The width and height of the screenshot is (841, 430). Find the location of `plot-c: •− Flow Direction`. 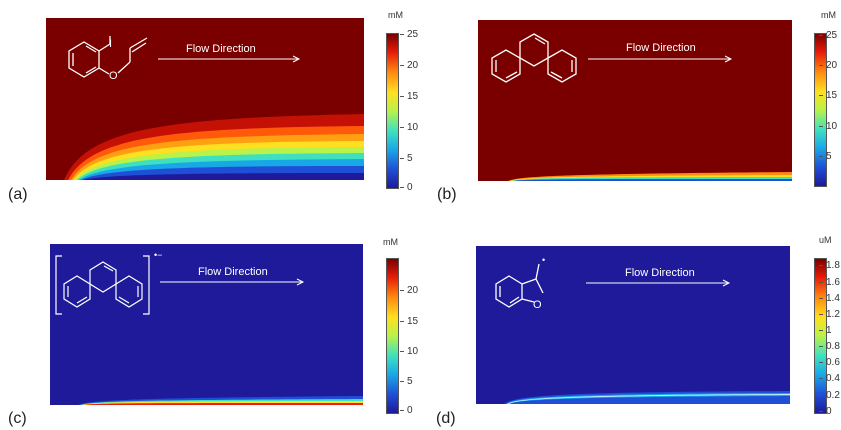

plot-c: •− Flow Direction is located at coordinates (206, 324).